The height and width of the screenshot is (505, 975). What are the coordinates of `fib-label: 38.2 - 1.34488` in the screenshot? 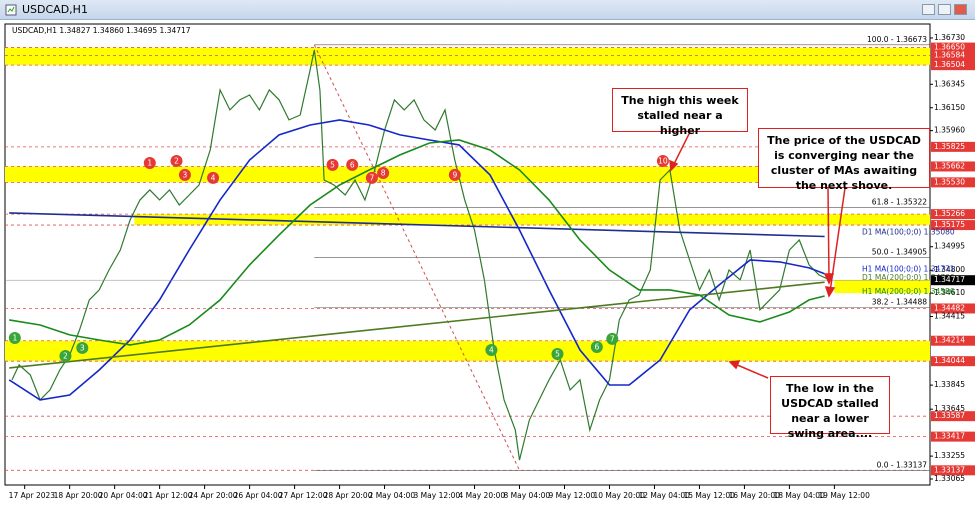 It's located at (899, 302).